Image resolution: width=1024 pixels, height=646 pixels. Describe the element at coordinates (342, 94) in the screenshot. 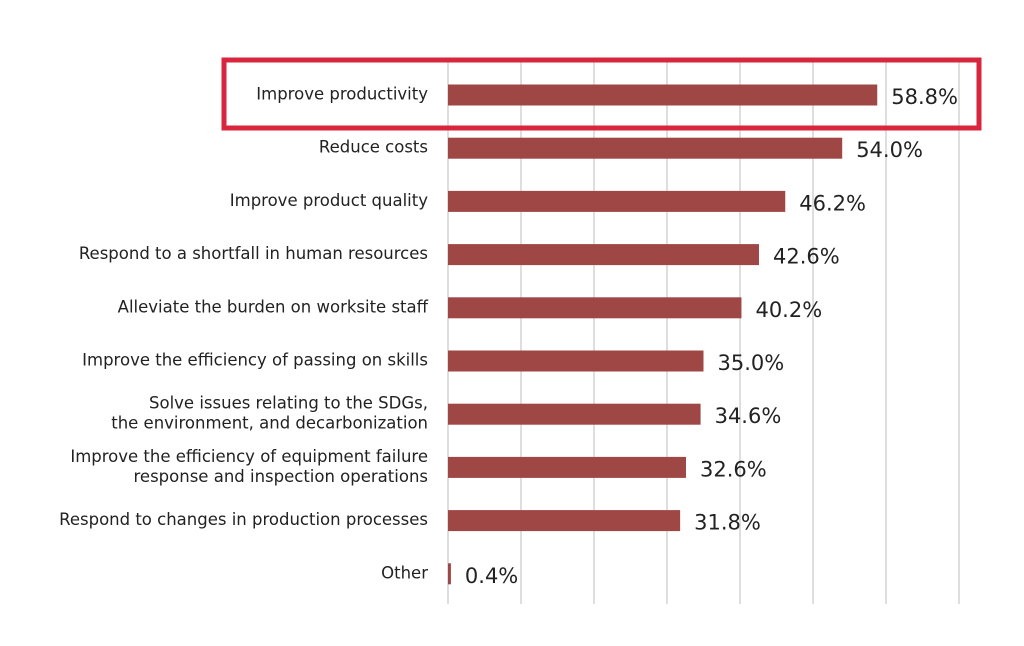

I see `category-label: Improve productivity` at that location.